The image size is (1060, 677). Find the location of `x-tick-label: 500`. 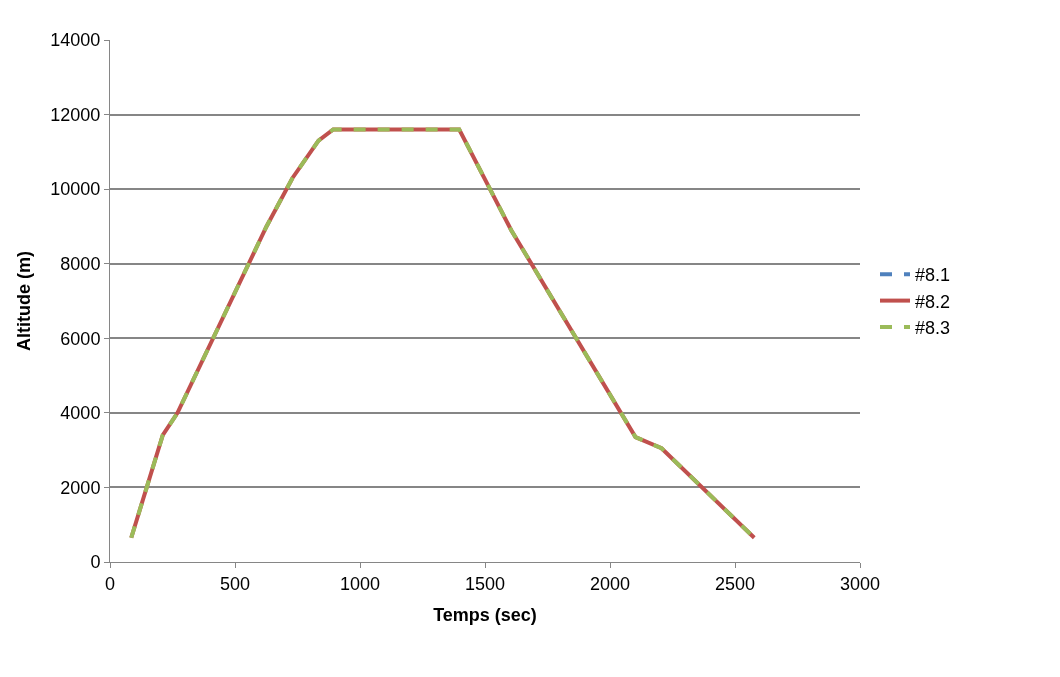

x-tick-label: 500 is located at coordinates (235, 583).